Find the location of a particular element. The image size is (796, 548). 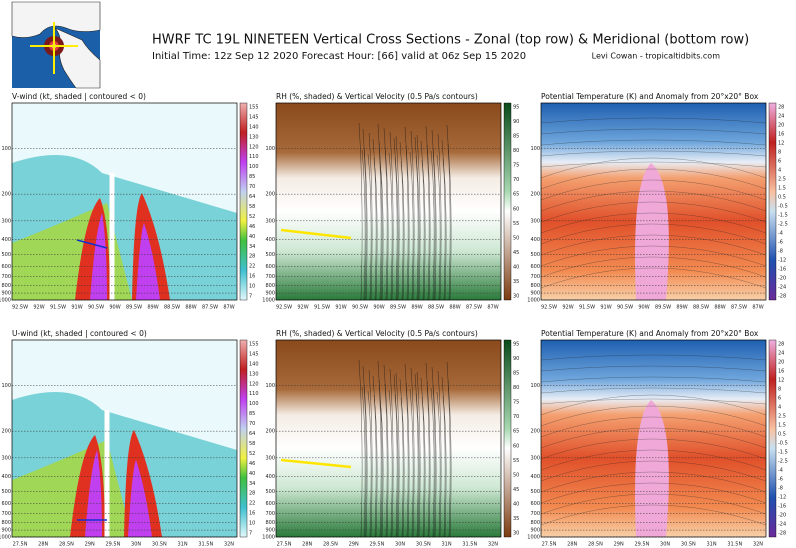

x-tick-label: 87.5W is located at coordinates (210, 308).